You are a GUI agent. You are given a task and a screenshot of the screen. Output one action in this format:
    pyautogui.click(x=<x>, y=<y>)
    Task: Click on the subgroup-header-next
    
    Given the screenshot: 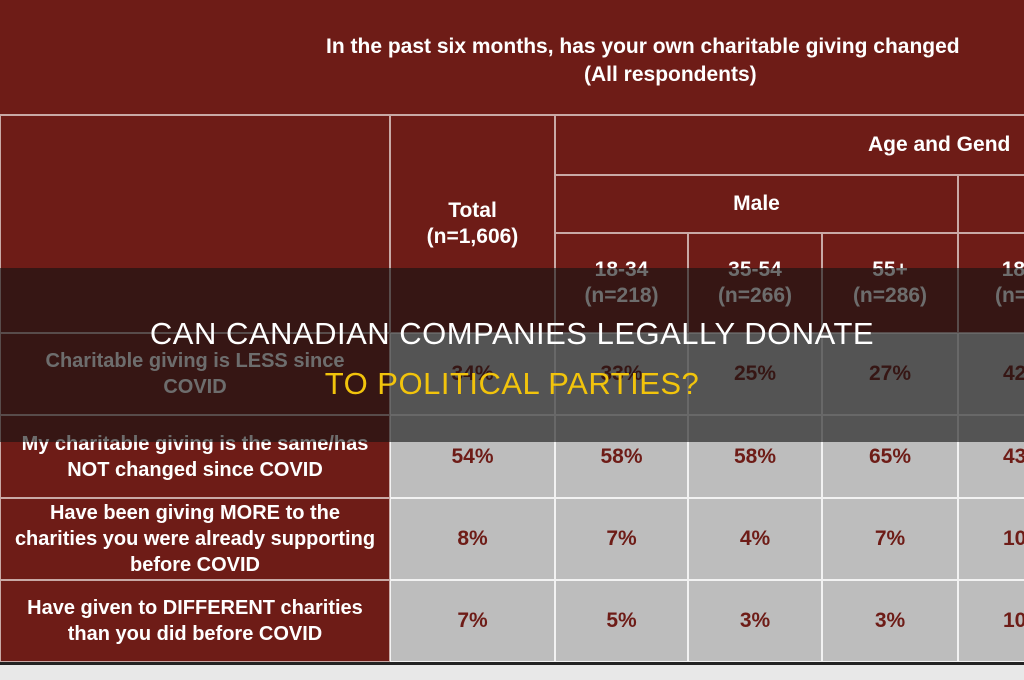 What is the action you would take?
    pyautogui.click(x=991, y=204)
    